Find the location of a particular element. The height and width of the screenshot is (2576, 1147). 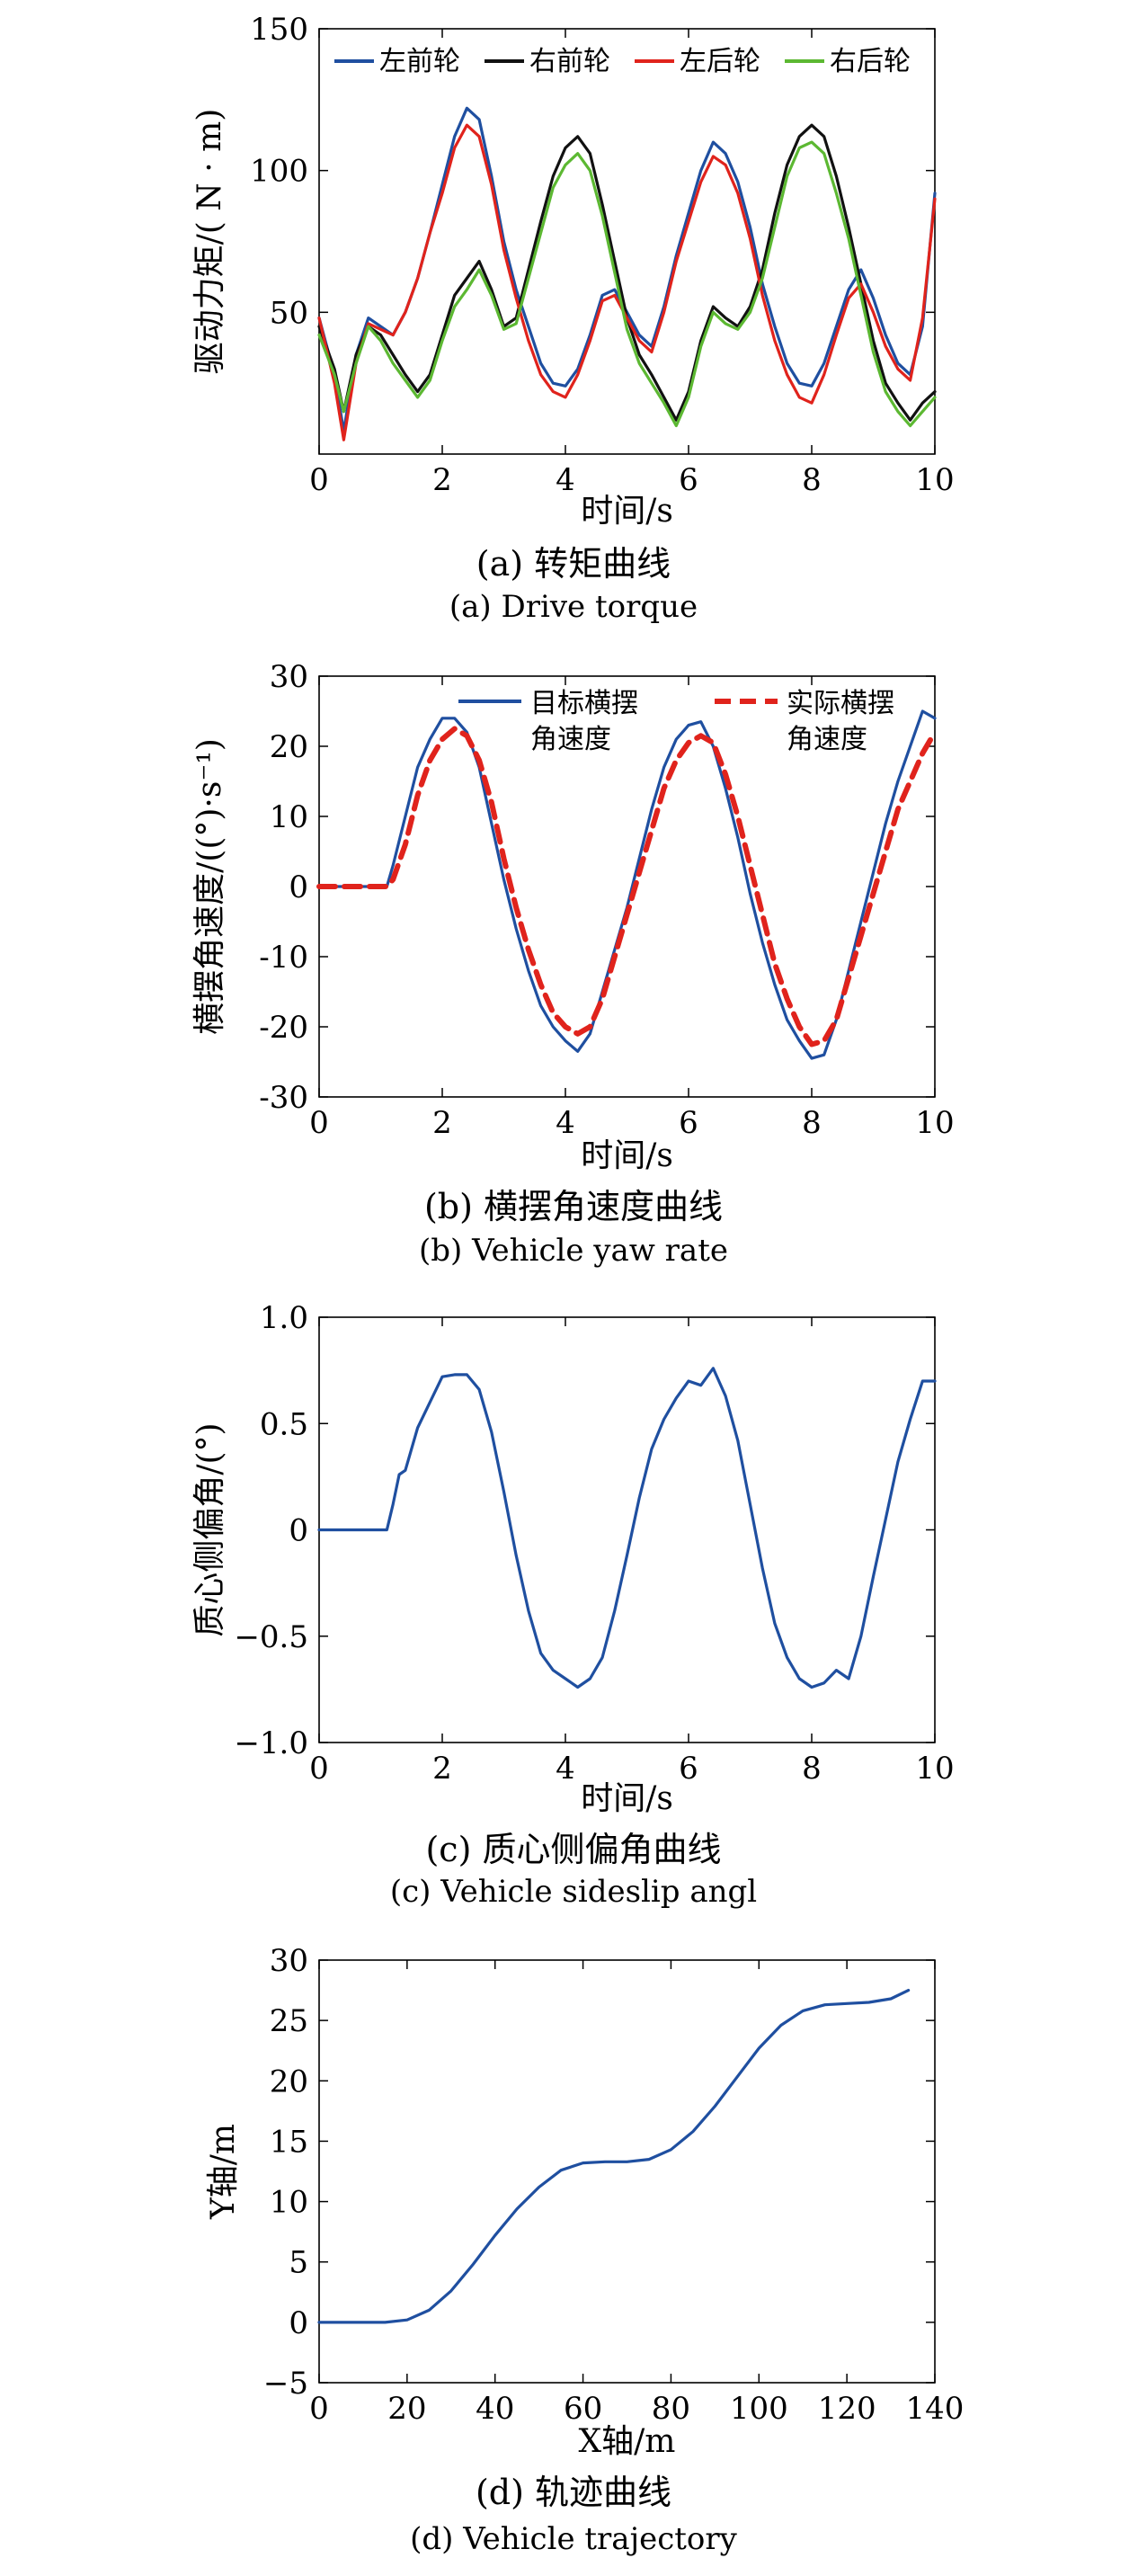

caption-en: (b) Vehicle yaw rate is located at coordinates (573, 1251).